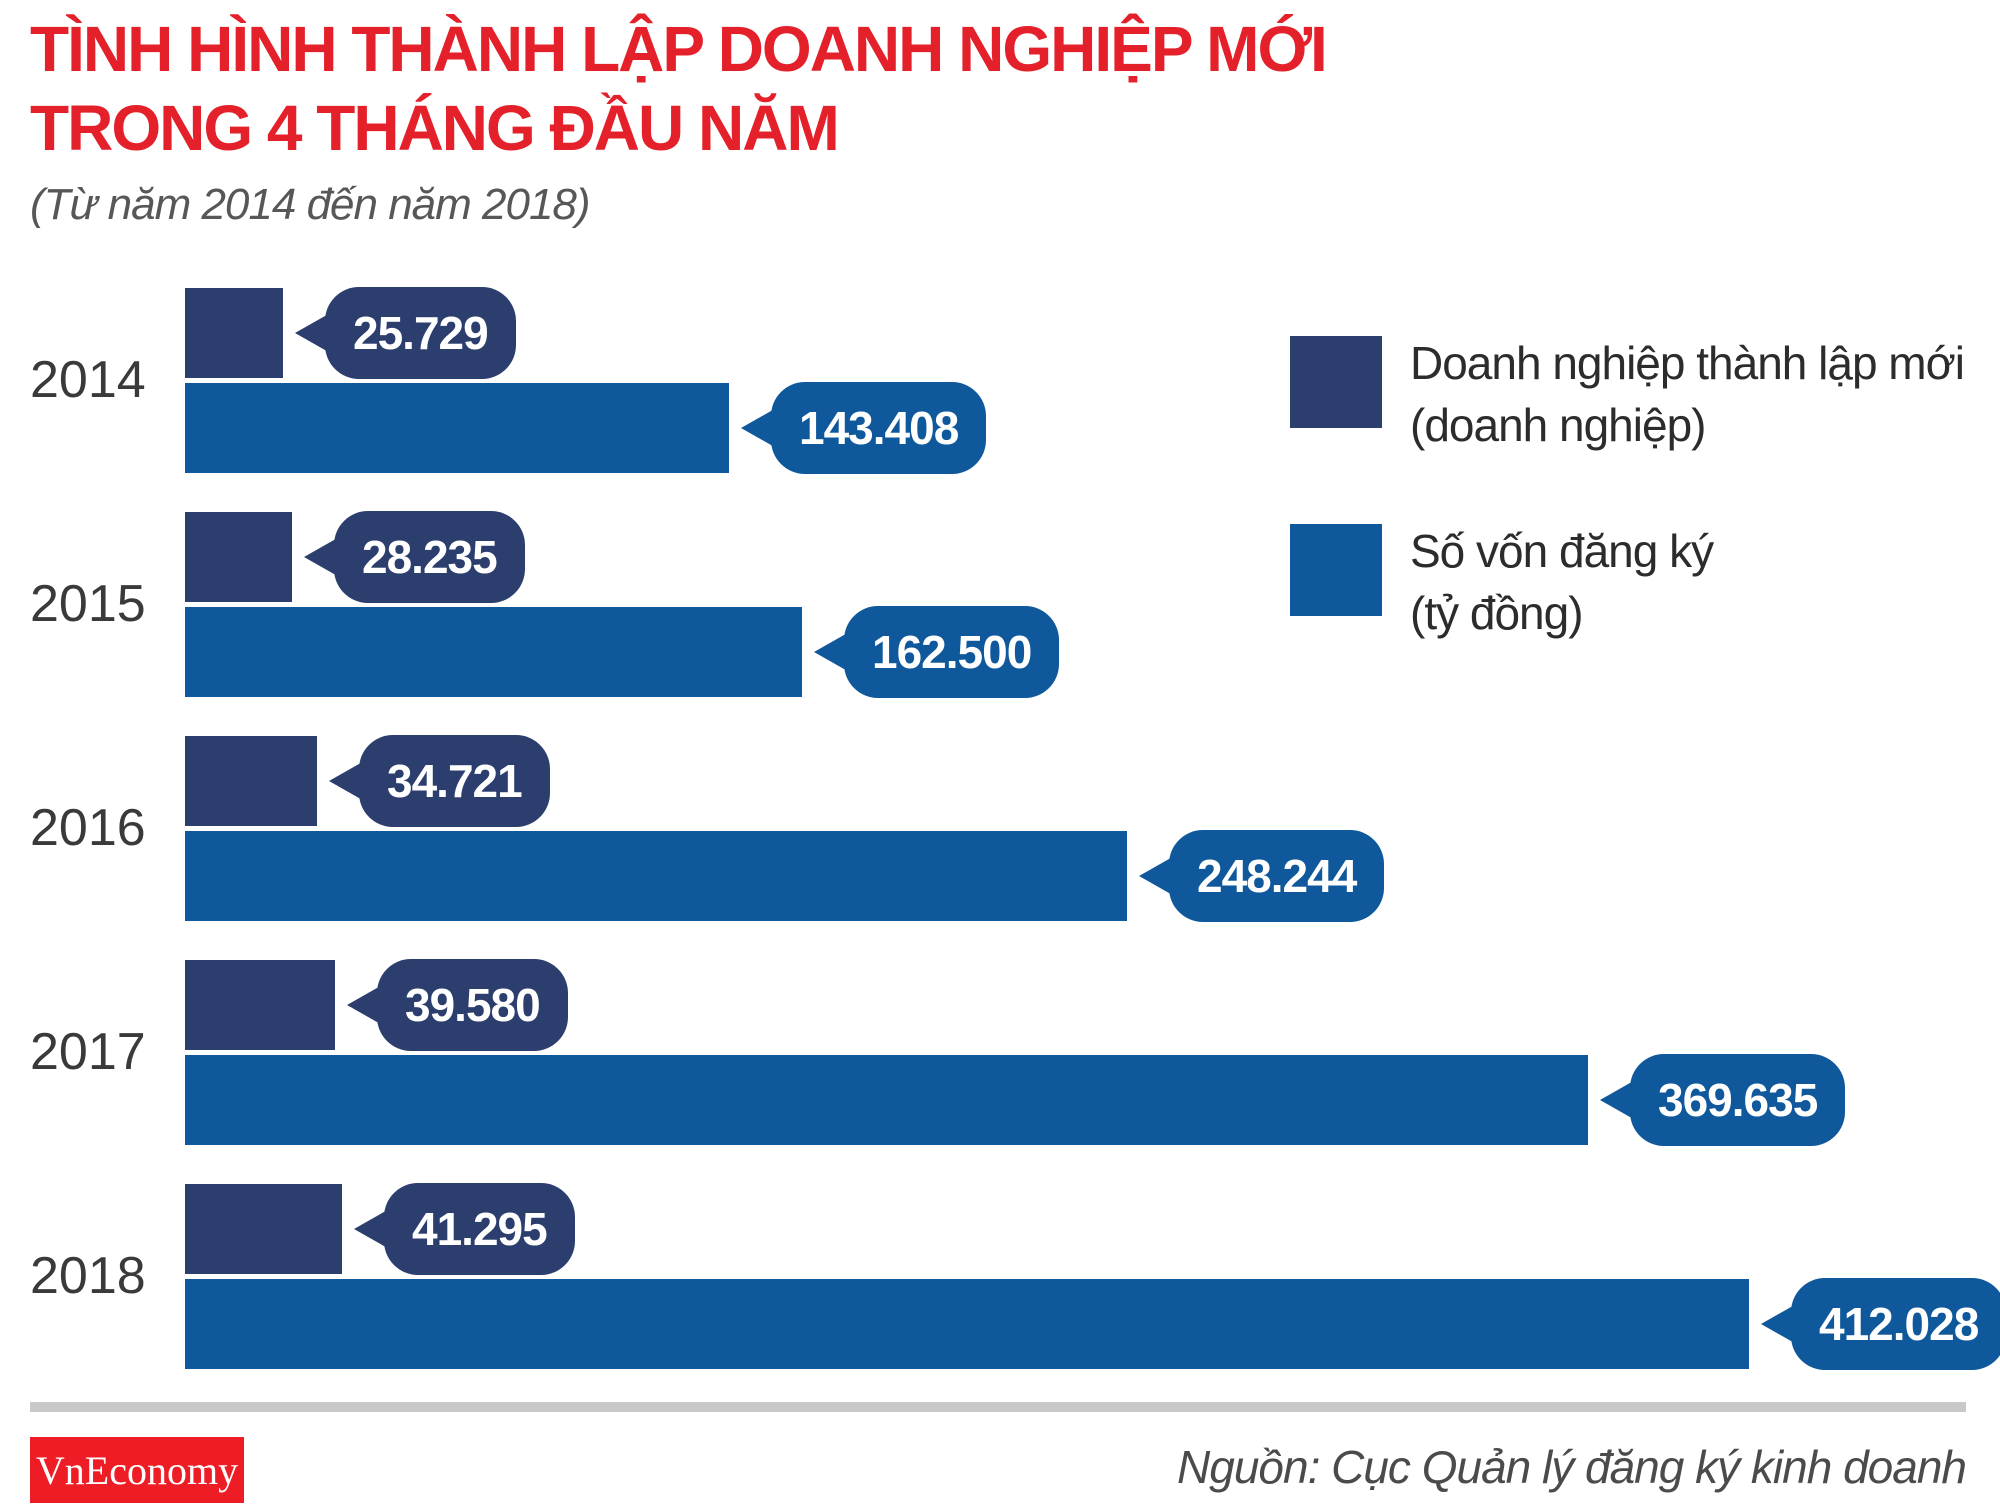 Image resolution: width=2000 pixels, height=1505 pixels. I want to click on value-label: 39.580, so click(472, 1005).